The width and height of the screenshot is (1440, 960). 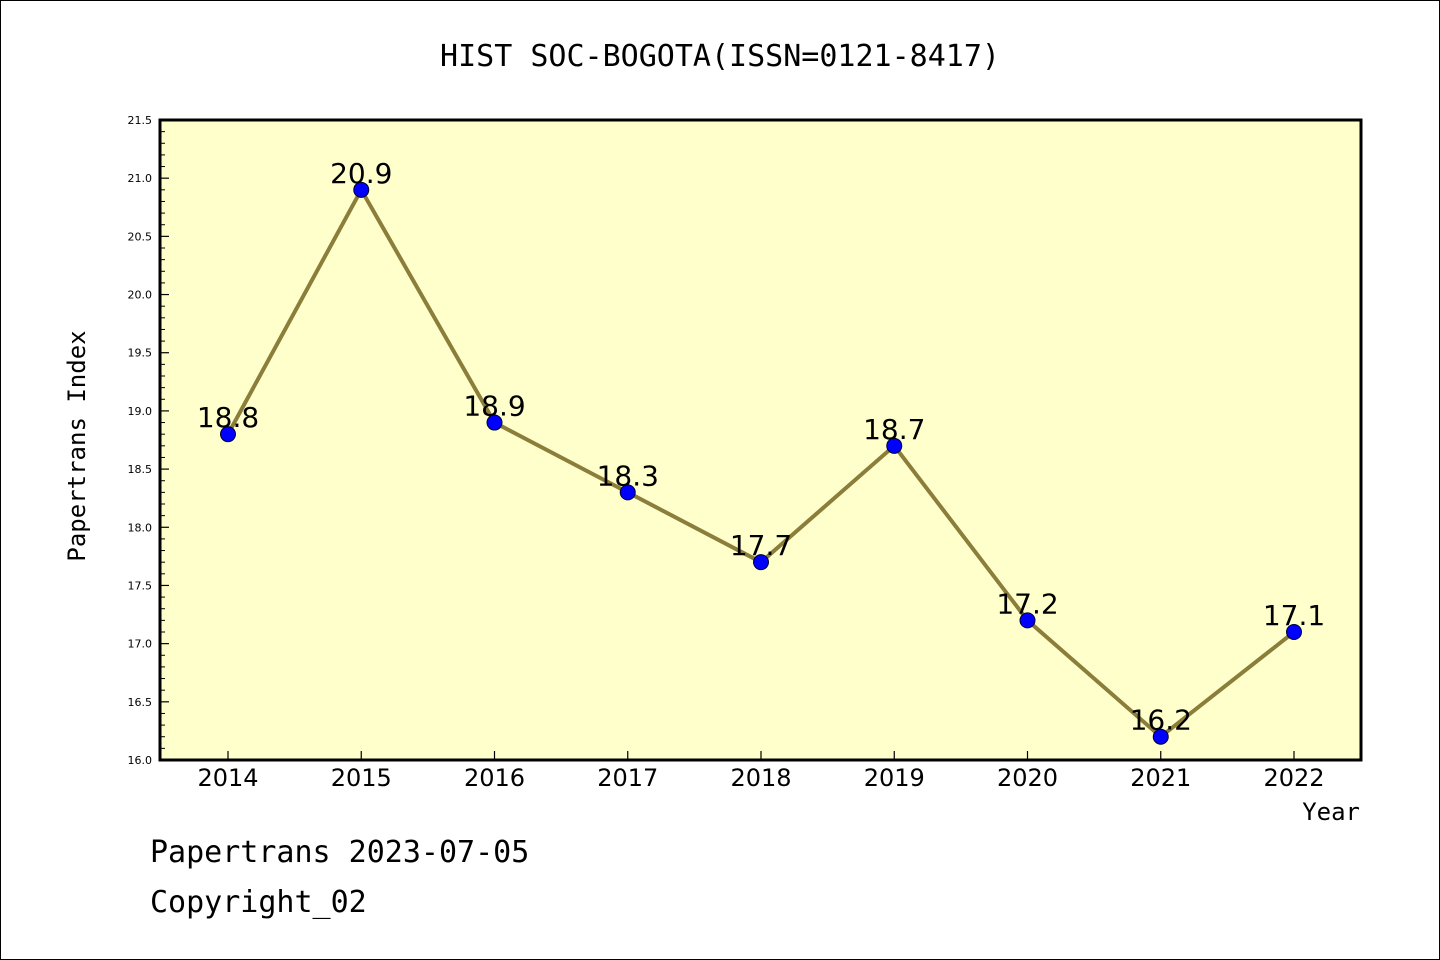 What do you see at coordinates (894, 778) in the screenshot?
I see `x-tick-label: 2019` at bounding box center [894, 778].